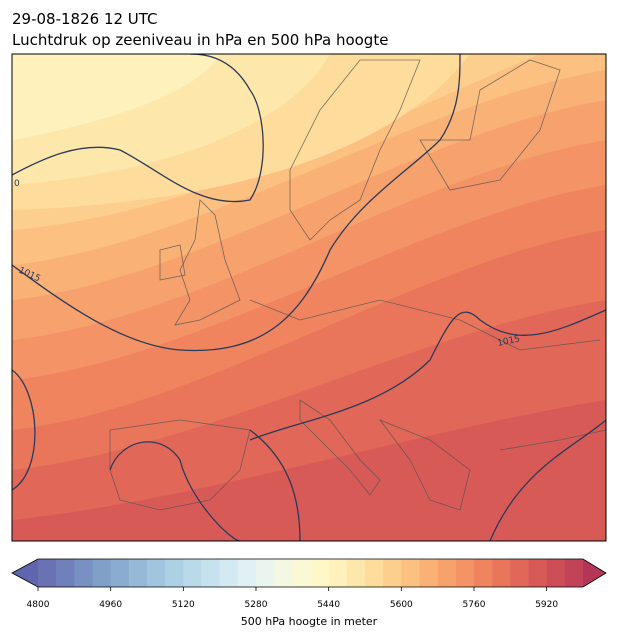 The image size is (618, 639). Describe the element at coordinates (401, 605) in the screenshot. I see `colorbar-tick-label: 5600` at that location.